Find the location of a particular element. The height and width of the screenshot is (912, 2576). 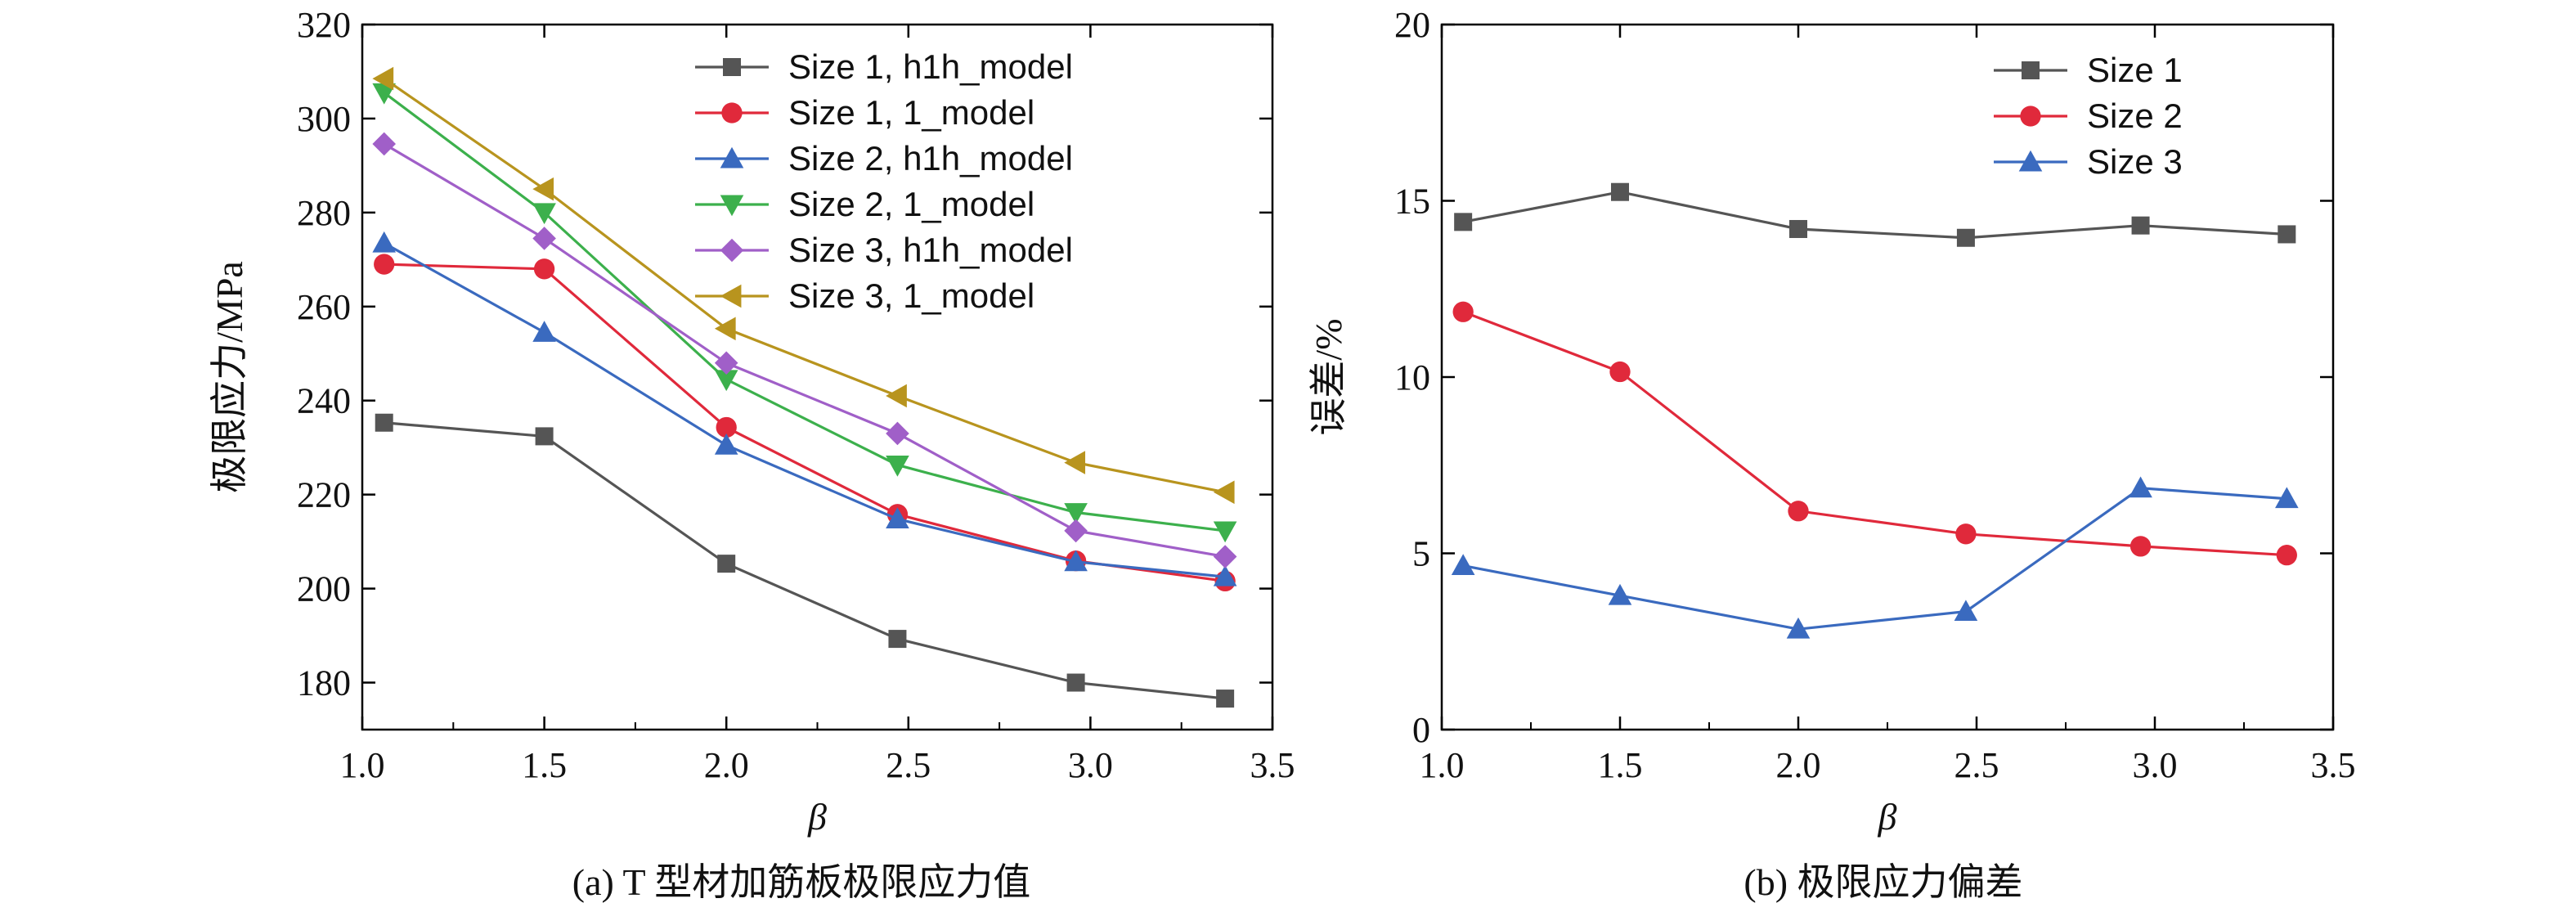

y-tick-label: 5 is located at coordinates (1421, 554).